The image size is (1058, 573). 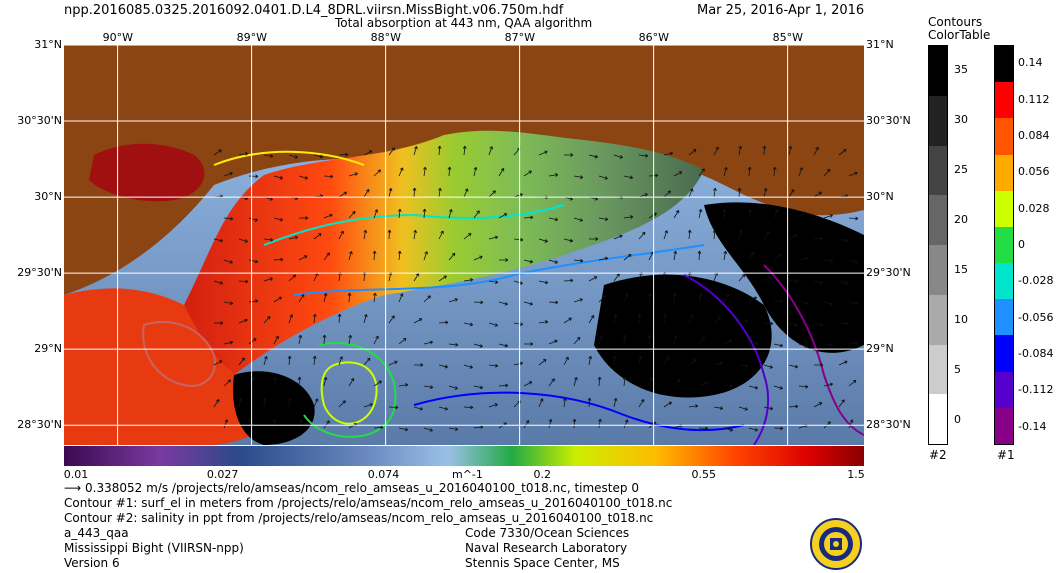 What do you see at coordinates (1036, 317) in the screenshot?
I see `legend-tick-label: -0.056` at bounding box center [1036, 317].